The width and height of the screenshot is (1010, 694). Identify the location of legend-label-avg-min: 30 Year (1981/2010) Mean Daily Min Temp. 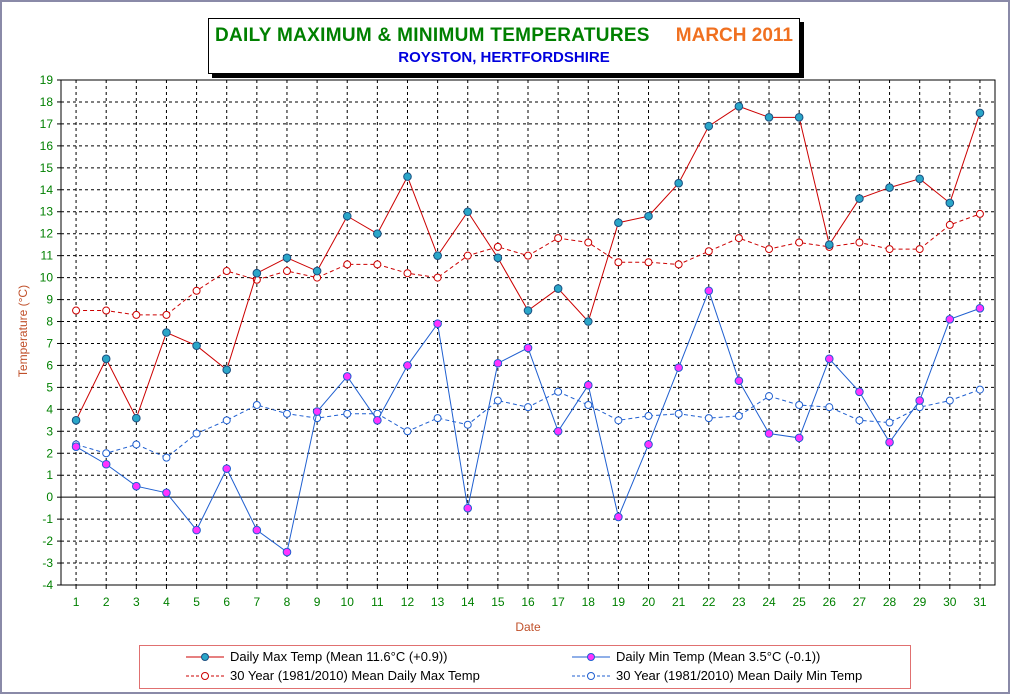
(739, 675).